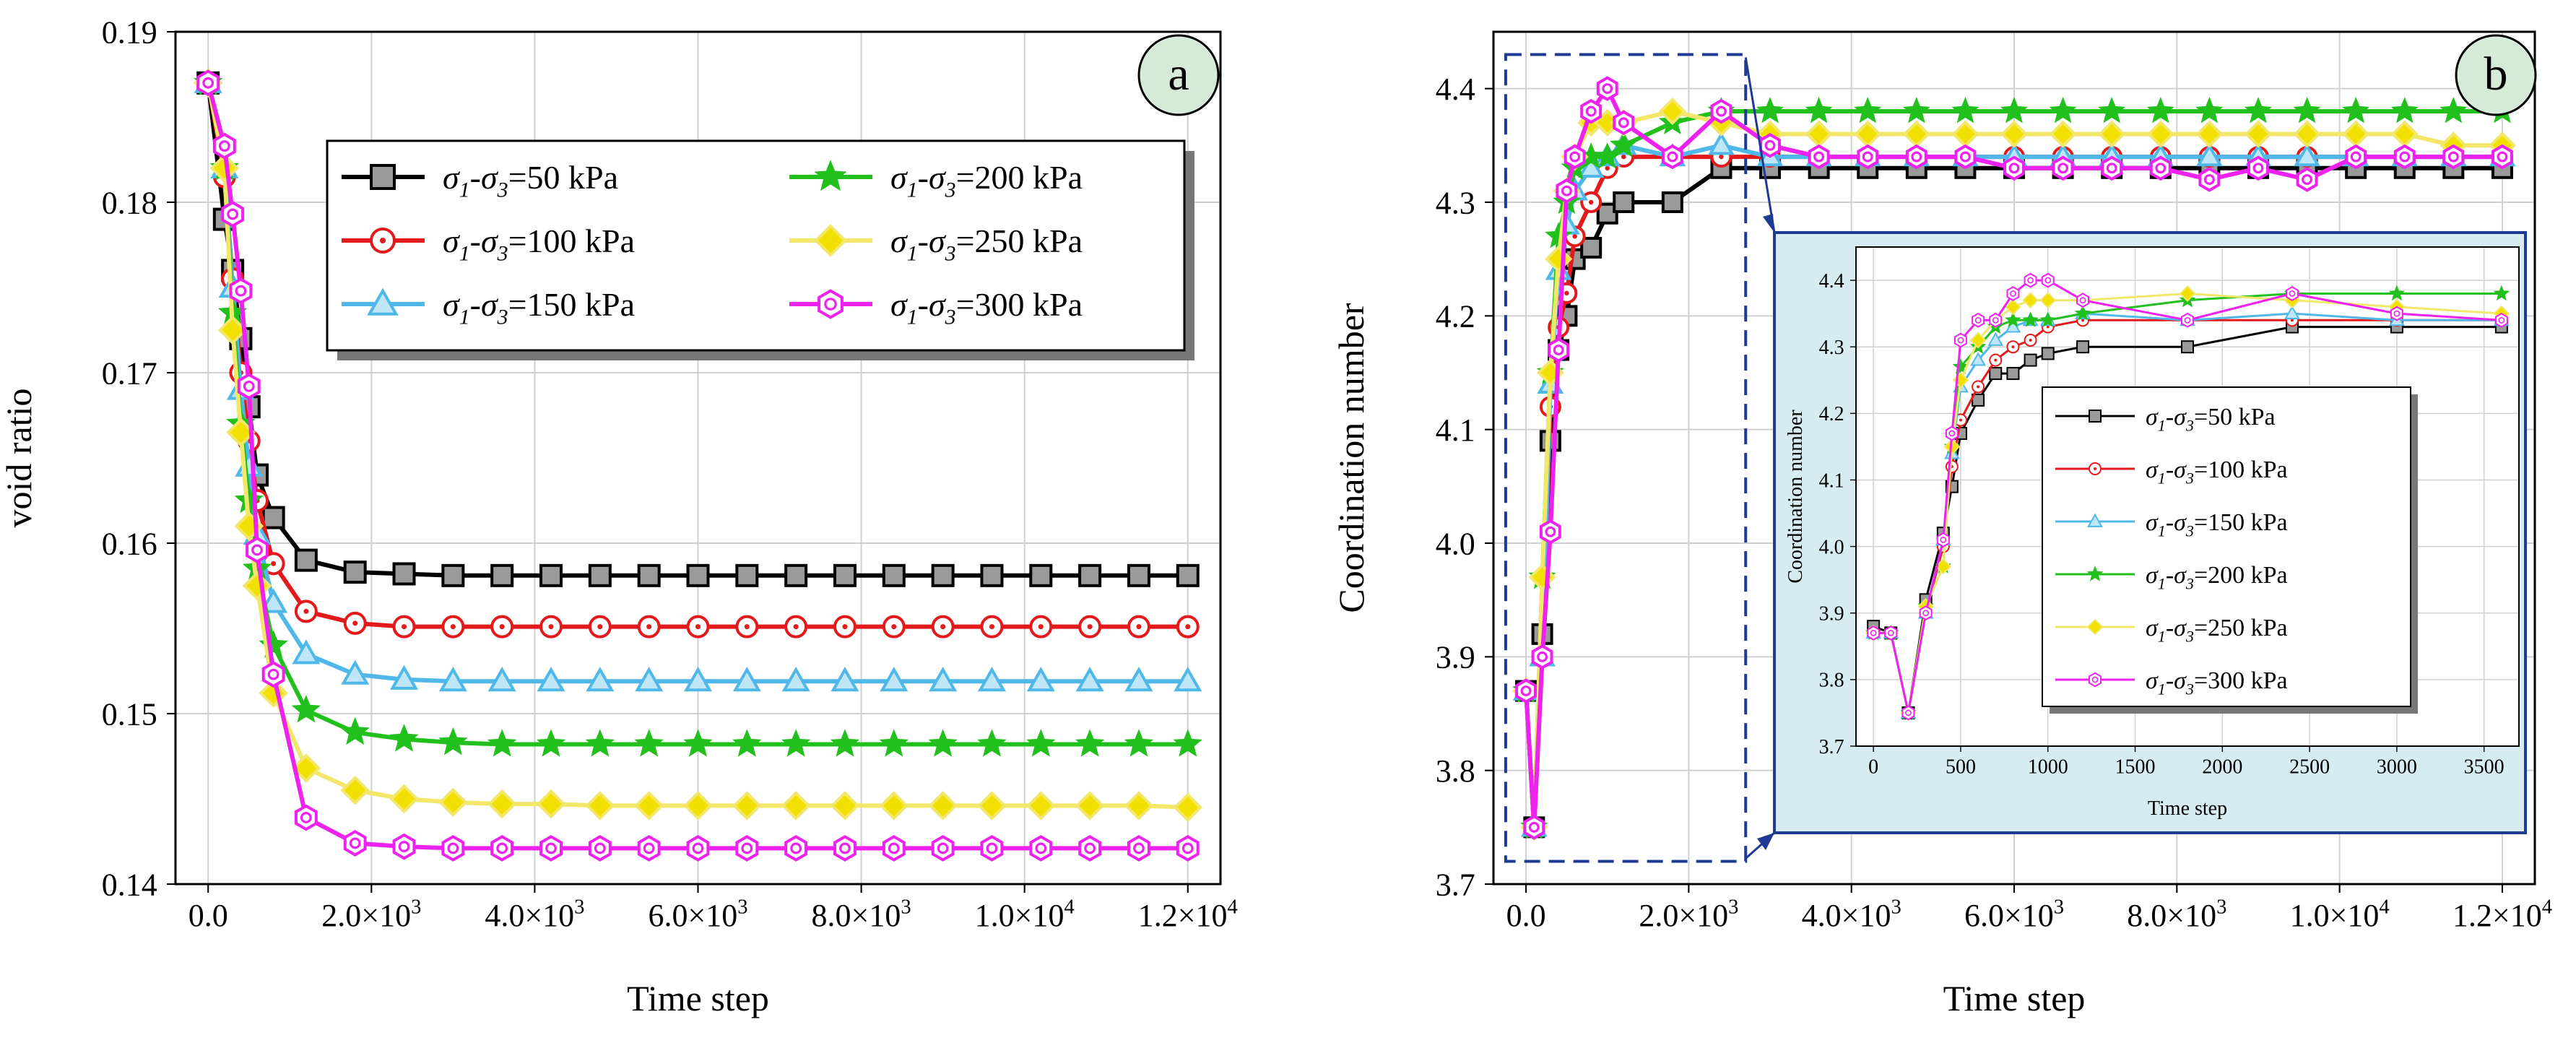  Describe the element at coordinates (2397, 767) in the screenshot. I see `x-tick-label: 3000` at that location.